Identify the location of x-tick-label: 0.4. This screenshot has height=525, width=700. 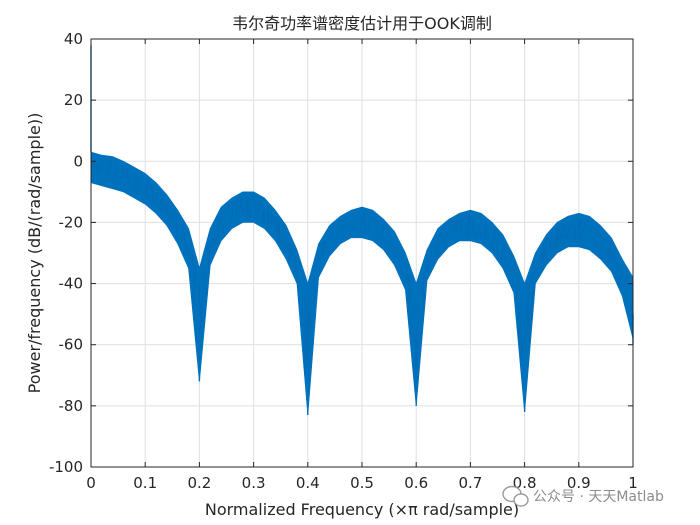
(308, 483).